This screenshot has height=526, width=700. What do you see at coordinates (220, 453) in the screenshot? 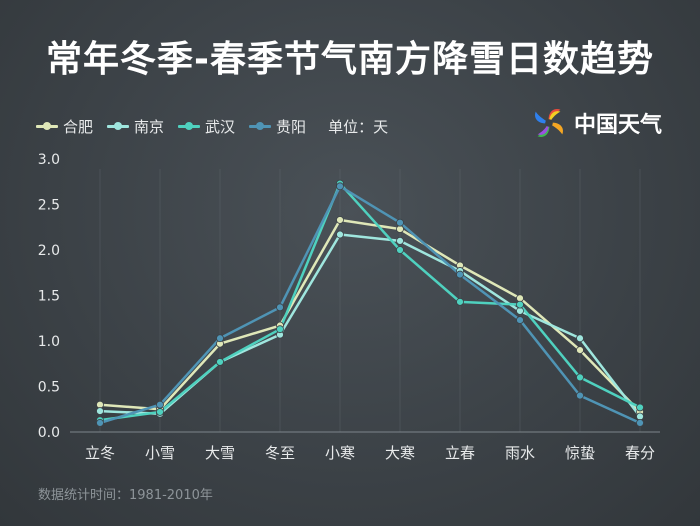
I see `x-tick-label: 大雪` at bounding box center [220, 453].